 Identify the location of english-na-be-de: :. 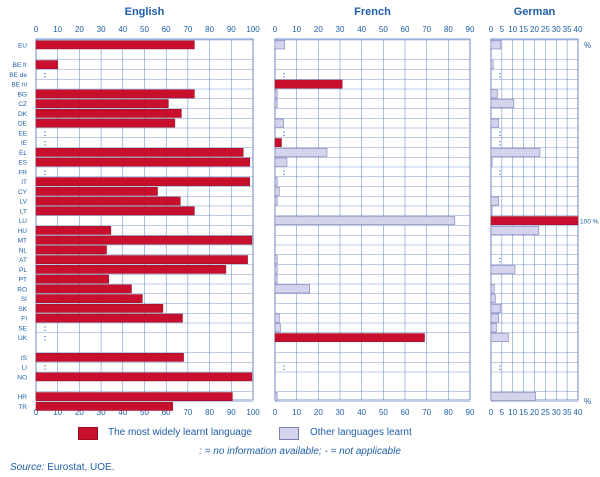
(45, 74).